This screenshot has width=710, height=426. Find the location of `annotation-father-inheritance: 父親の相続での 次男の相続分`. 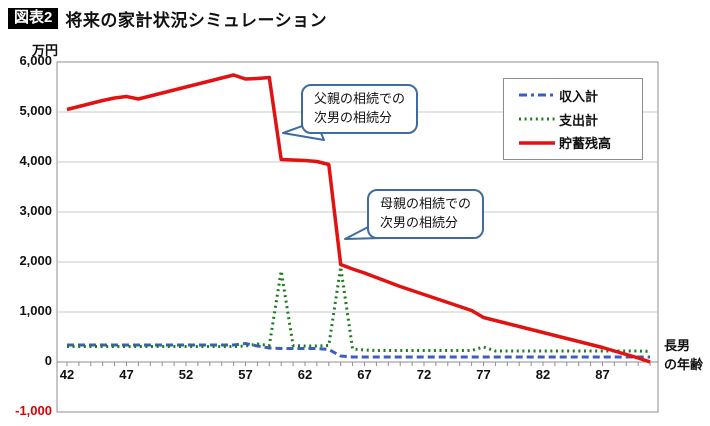

annotation-father-inheritance: 父親の相続での 次男の相続分 is located at coordinates (360, 109).